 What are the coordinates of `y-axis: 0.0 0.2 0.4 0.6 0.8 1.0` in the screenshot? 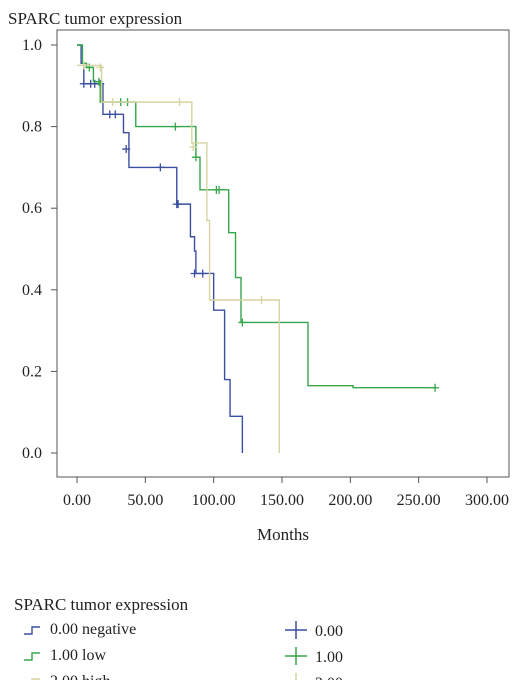 It's located at (39, 249).